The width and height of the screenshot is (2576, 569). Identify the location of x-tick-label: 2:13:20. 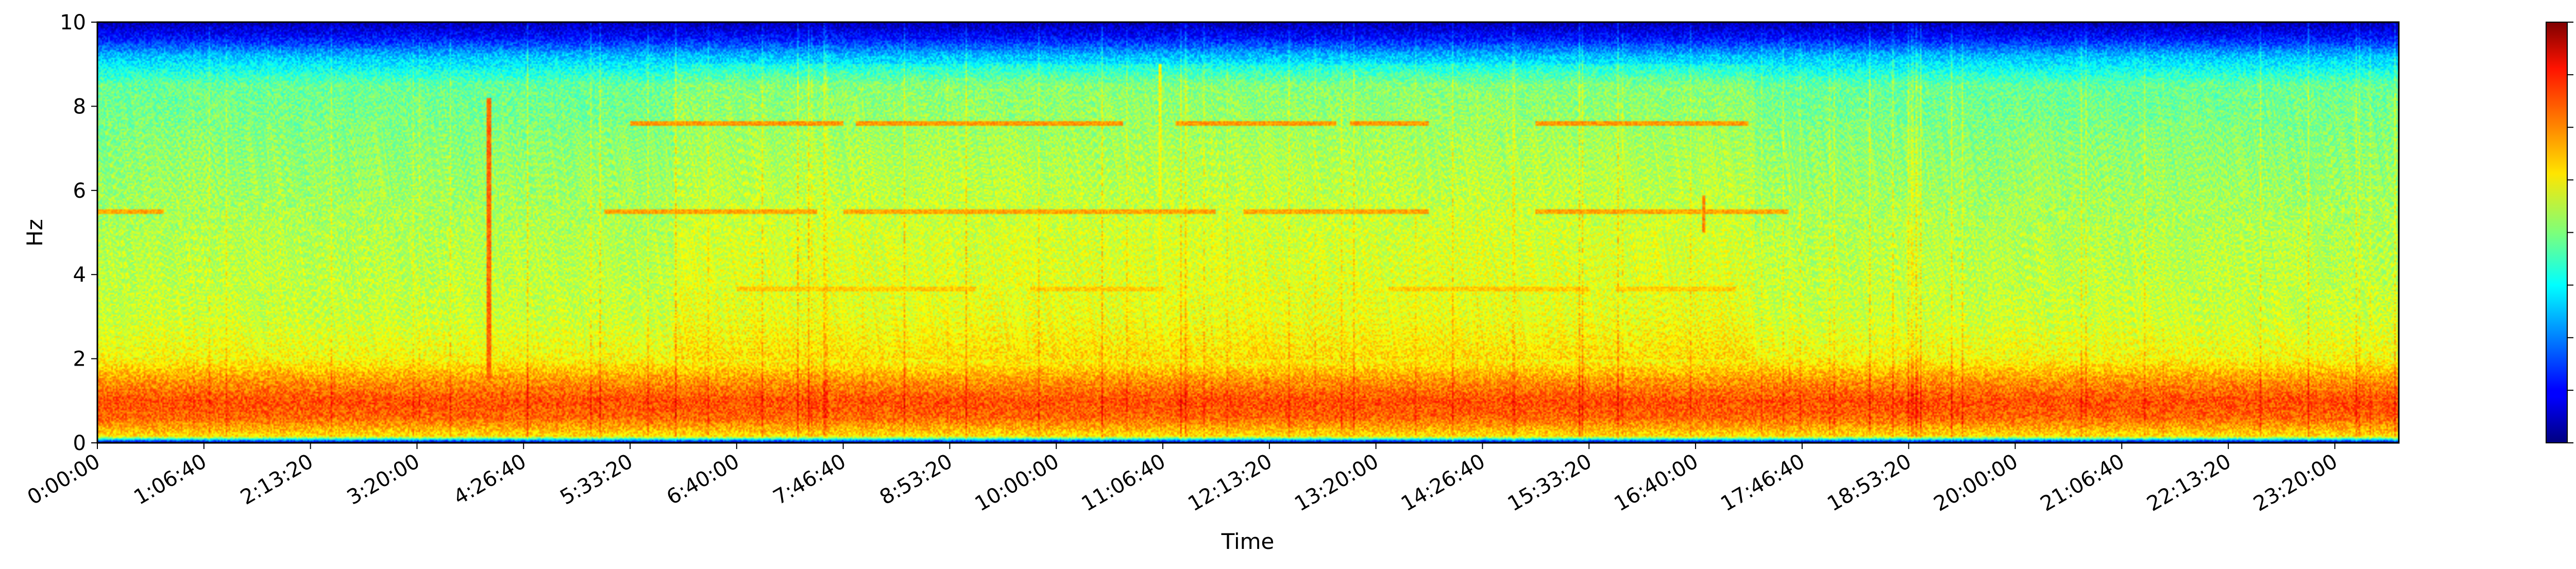
(276, 480).